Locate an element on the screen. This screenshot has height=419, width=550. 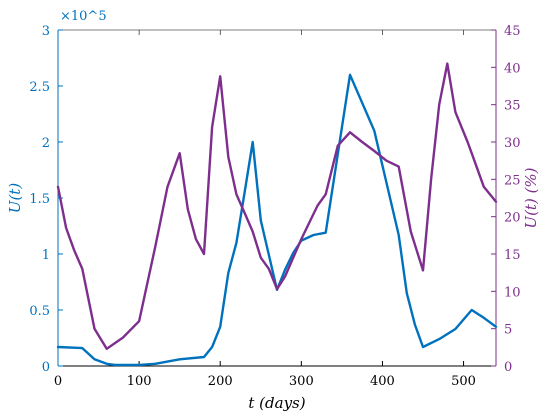
left-y-tick-label: 3 is located at coordinates (46, 31).